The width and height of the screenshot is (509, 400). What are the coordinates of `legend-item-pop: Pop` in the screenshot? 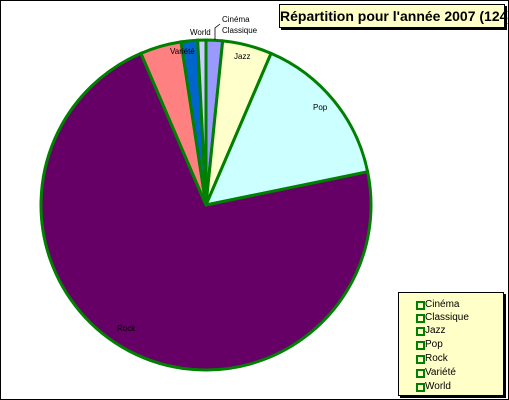 It's located at (429, 344).